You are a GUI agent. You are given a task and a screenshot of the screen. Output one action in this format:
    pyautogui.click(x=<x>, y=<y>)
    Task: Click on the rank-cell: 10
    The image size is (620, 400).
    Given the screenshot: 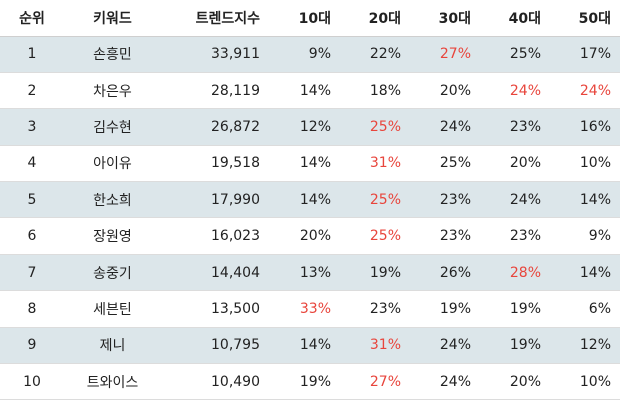 What is the action you would take?
    pyautogui.click(x=32, y=381)
    